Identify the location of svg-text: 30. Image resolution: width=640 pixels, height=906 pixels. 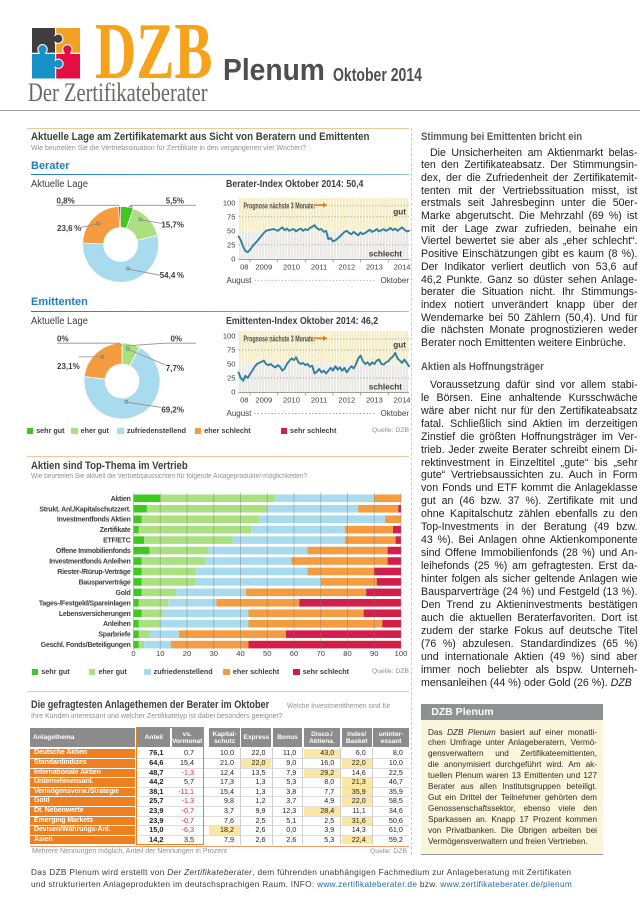
(214, 653).